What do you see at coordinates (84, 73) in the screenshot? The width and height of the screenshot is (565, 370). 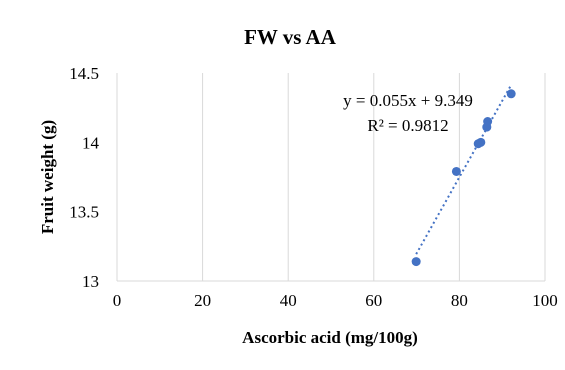 I see `y-tick-label: 14.5` at bounding box center [84, 73].